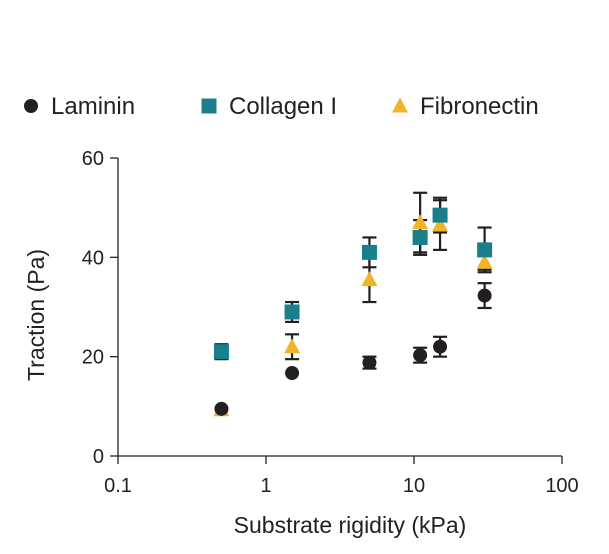  What do you see at coordinates (350, 525) in the screenshot?
I see `x-axis-title: Substrate rigidity (kPa)` at bounding box center [350, 525].